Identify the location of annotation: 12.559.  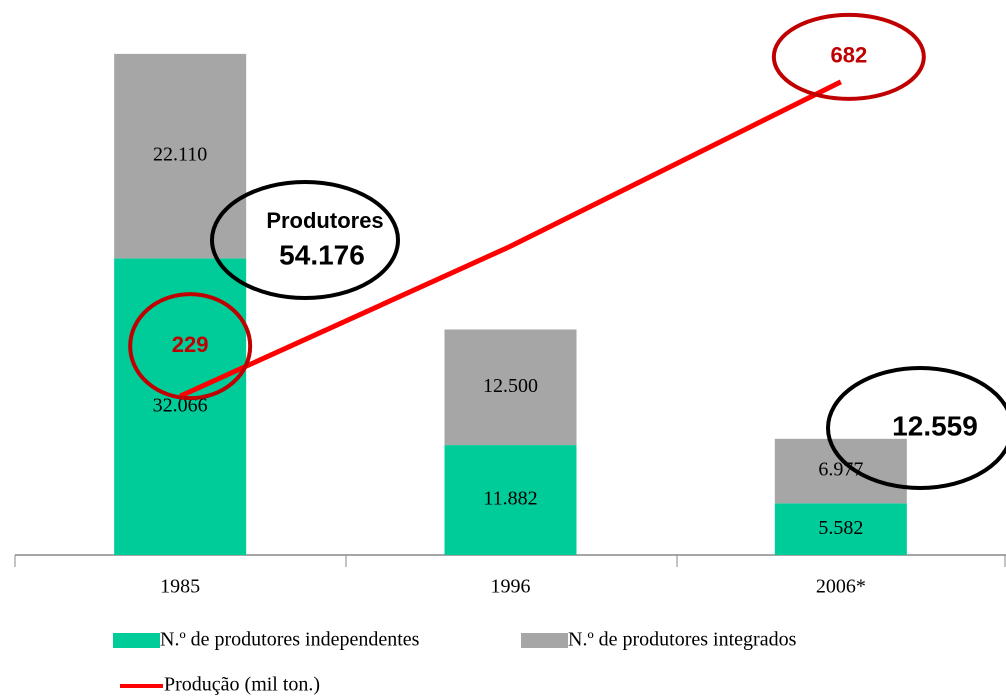
(935, 425).